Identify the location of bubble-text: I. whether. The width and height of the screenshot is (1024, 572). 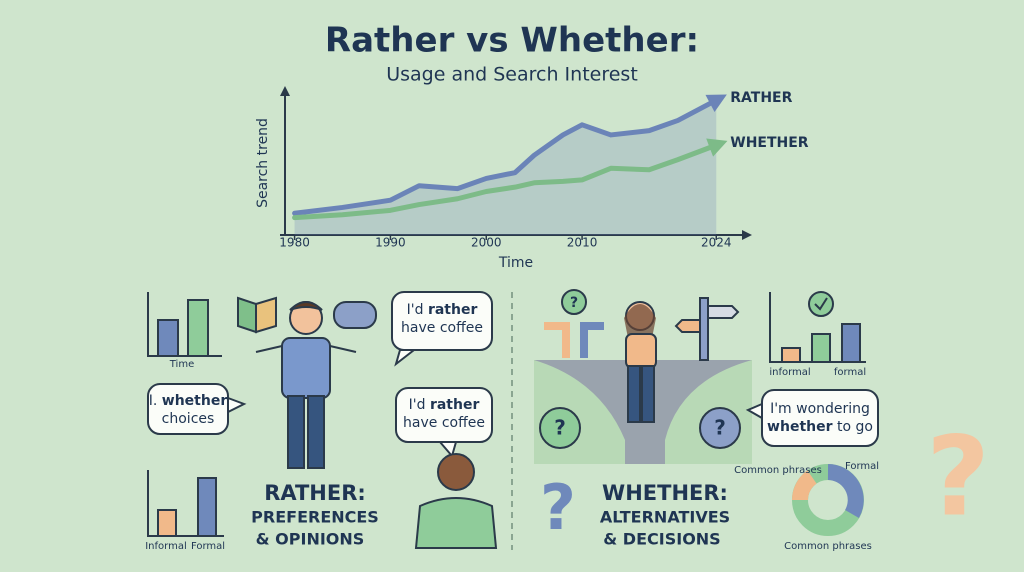
(188, 401).